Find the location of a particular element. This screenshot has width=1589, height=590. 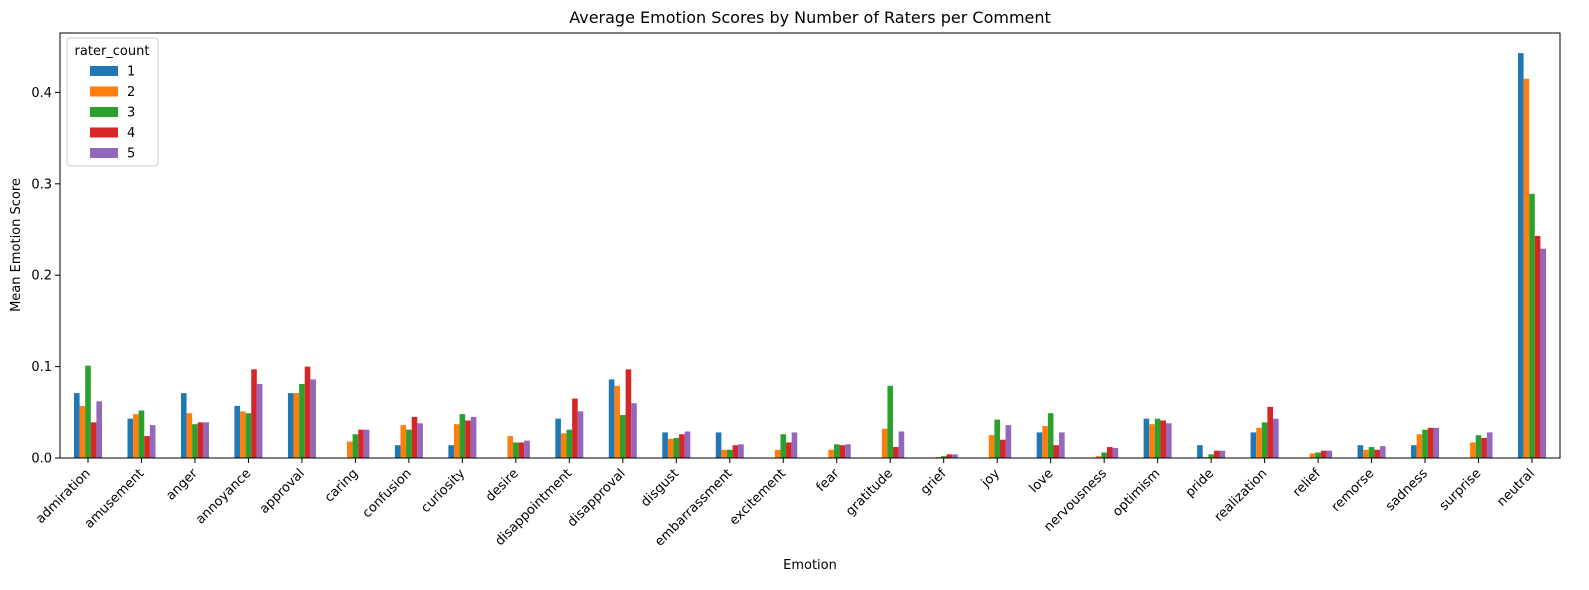

legend-frame is located at coordinates (112, 102).